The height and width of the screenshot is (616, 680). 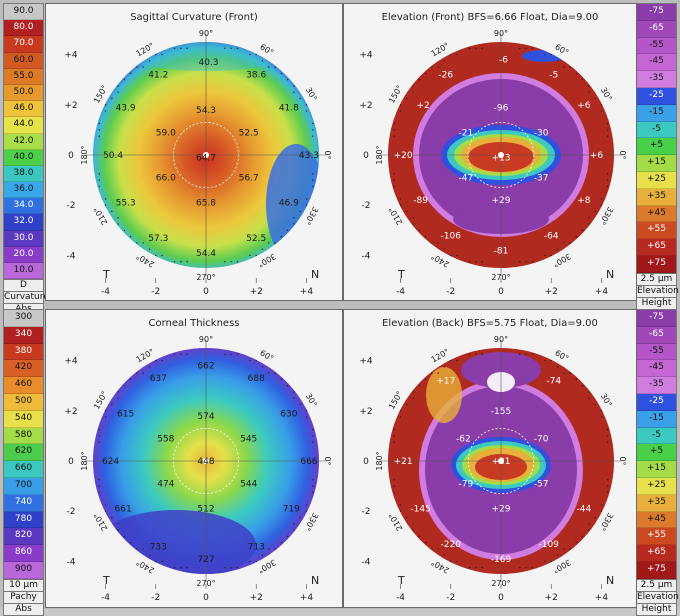 I want to click on apex-marker, so click(x=501, y=461).